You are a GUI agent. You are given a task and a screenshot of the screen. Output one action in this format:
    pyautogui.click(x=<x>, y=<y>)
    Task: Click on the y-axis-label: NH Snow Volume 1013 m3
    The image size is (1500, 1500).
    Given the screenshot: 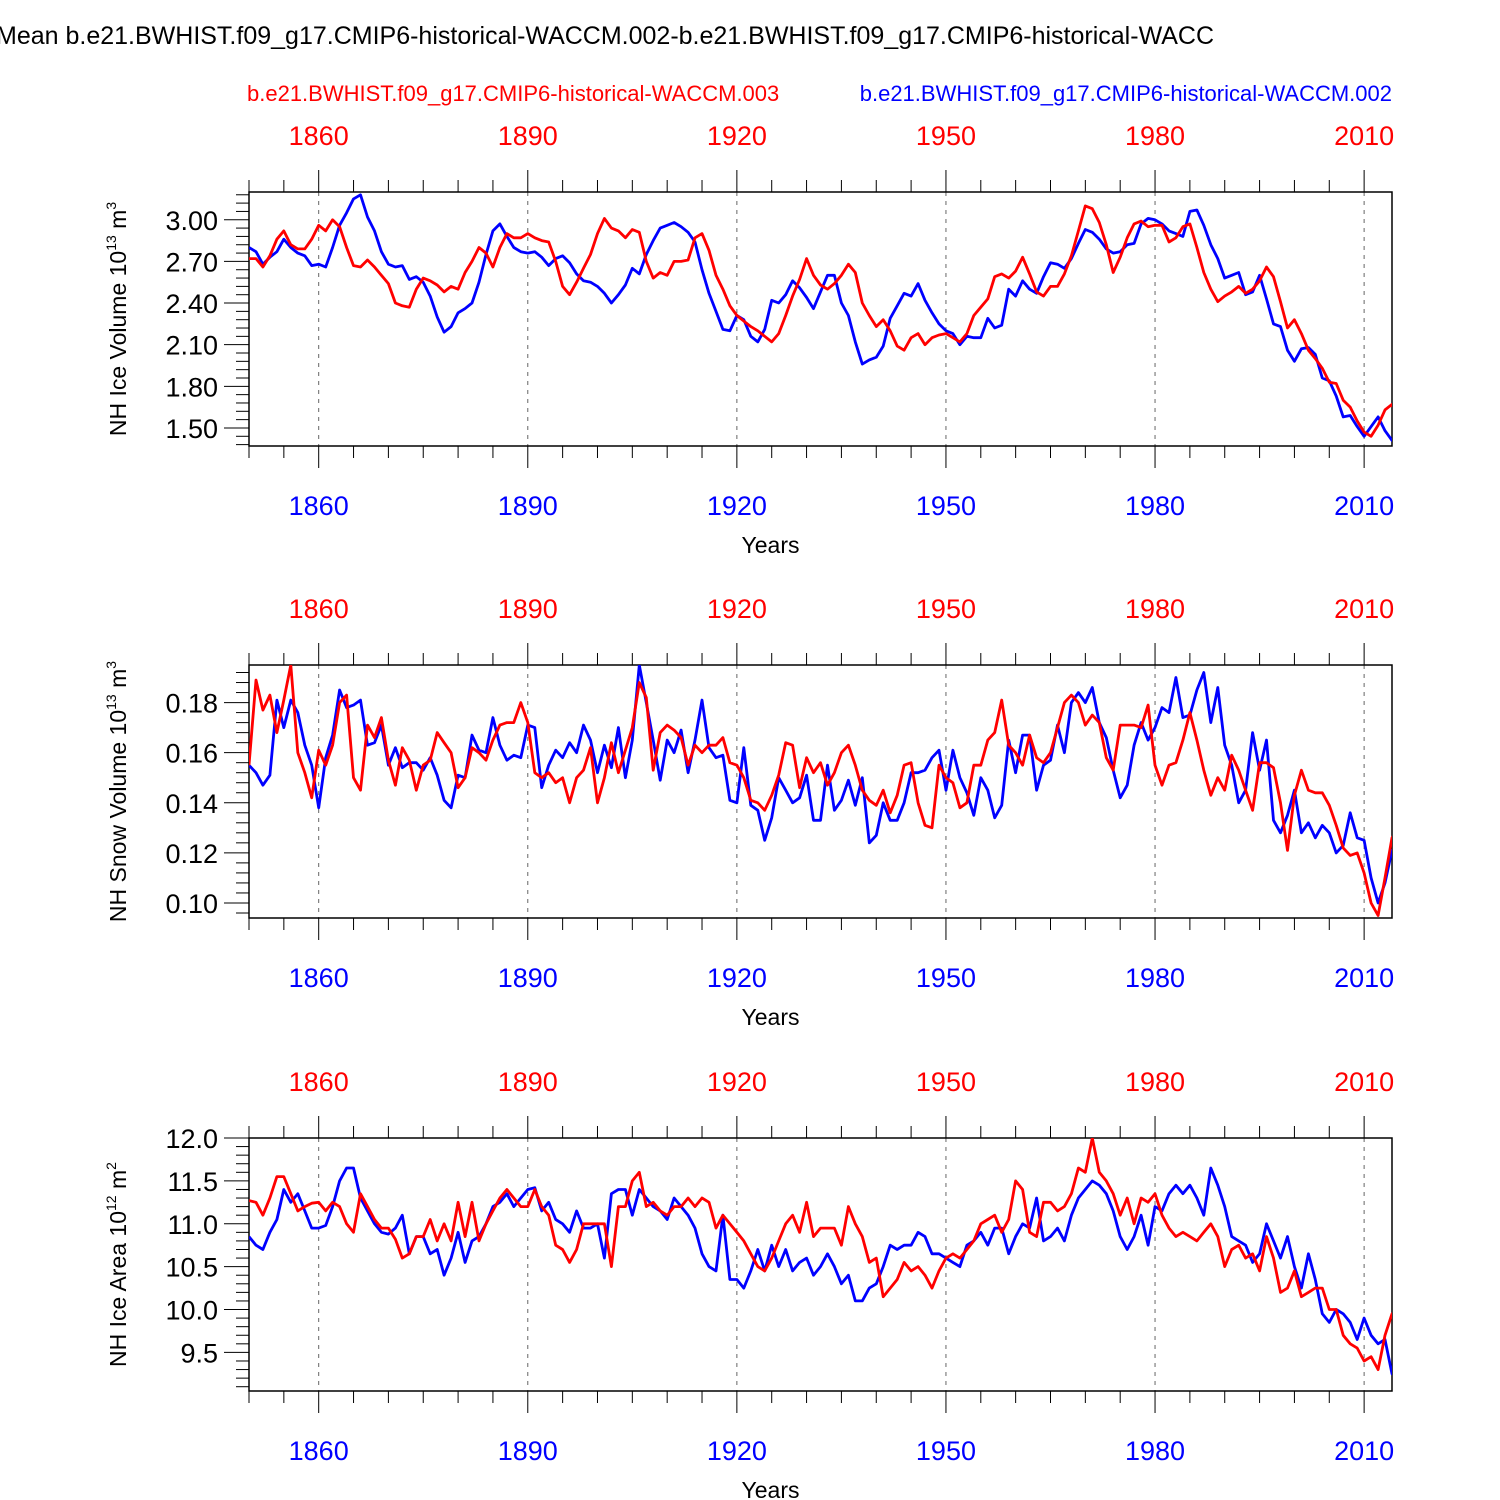 What is the action you would take?
    pyautogui.click(x=117, y=791)
    